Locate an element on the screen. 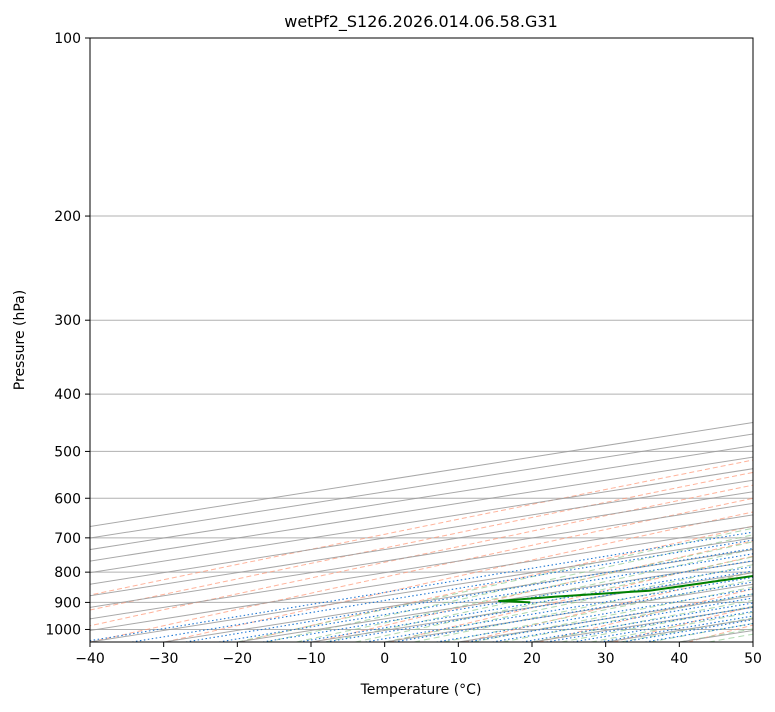  x-tick-label: 20 is located at coordinates (532, 659).